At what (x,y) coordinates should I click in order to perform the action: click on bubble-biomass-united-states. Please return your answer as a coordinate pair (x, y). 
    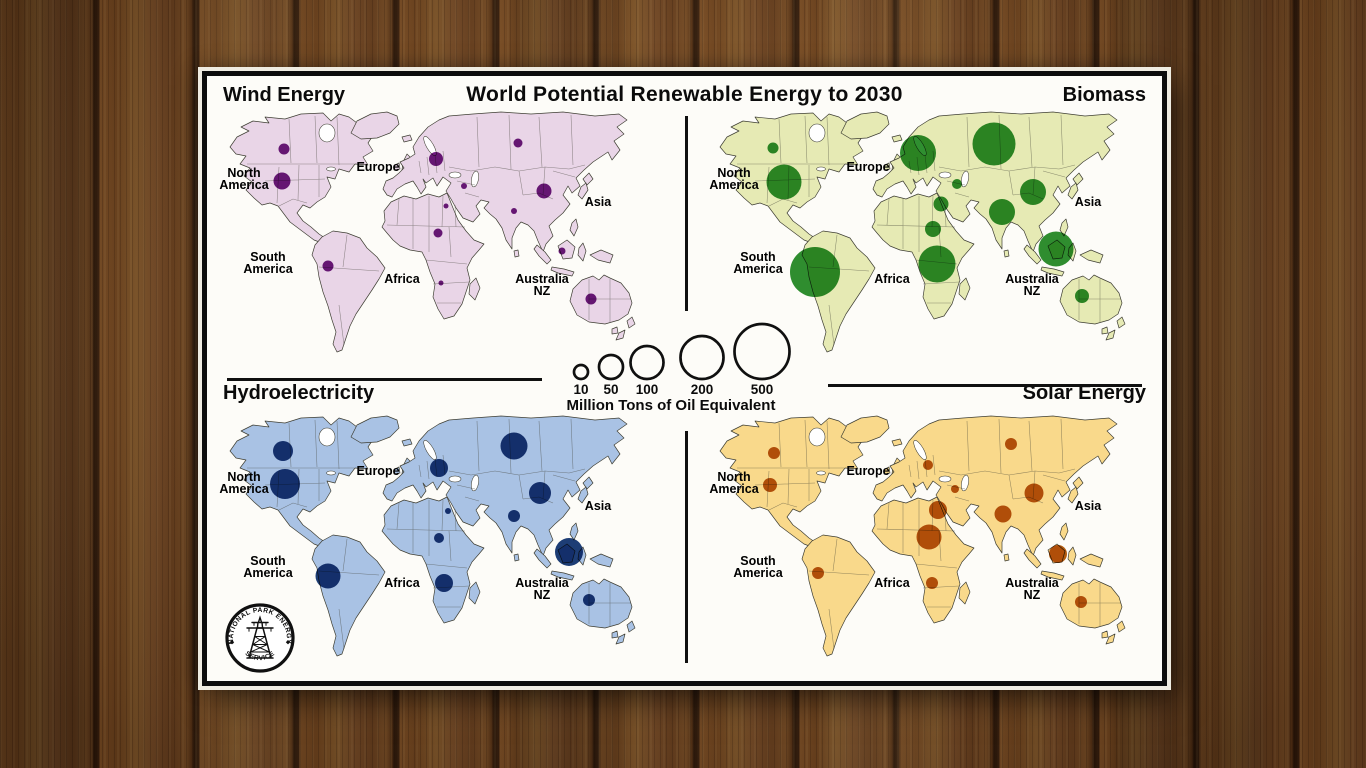
    Looking at the image, I should click on (784, 182).